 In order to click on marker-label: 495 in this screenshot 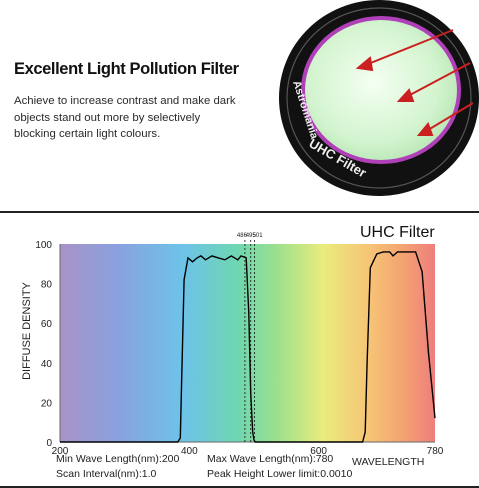, I will do `click(251, 236)`.